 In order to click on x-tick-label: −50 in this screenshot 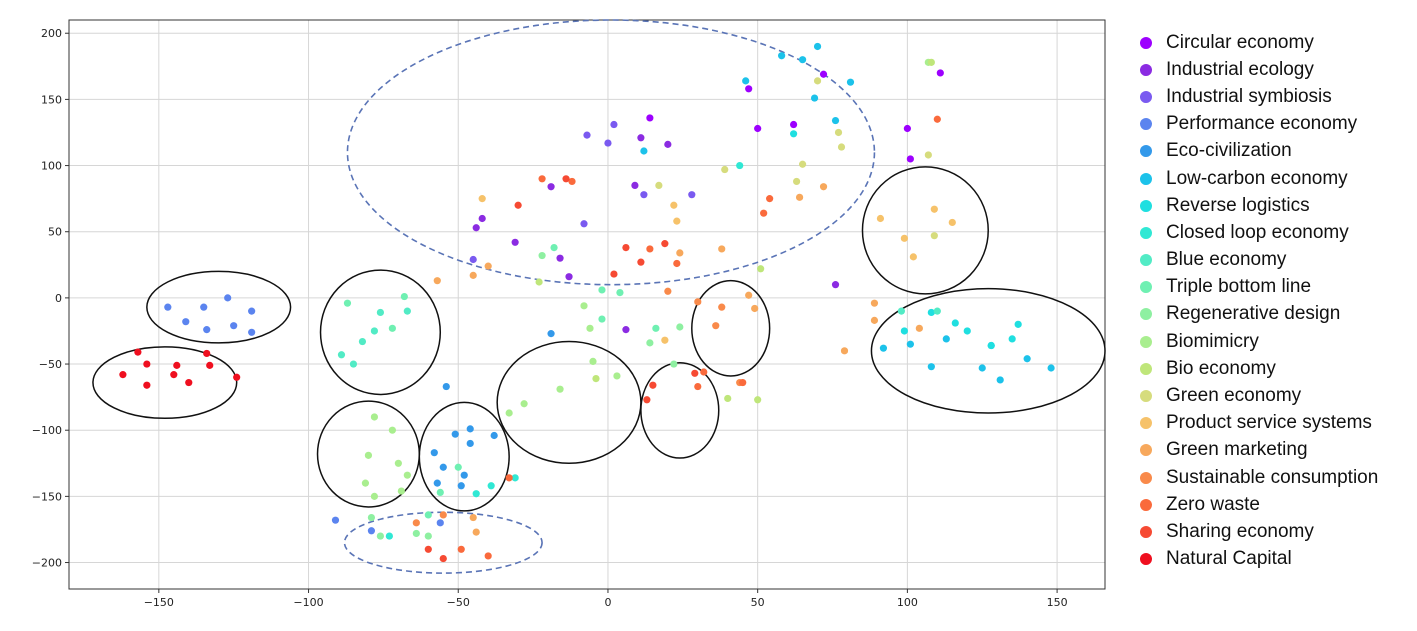, I will do `click(458, 602)`.